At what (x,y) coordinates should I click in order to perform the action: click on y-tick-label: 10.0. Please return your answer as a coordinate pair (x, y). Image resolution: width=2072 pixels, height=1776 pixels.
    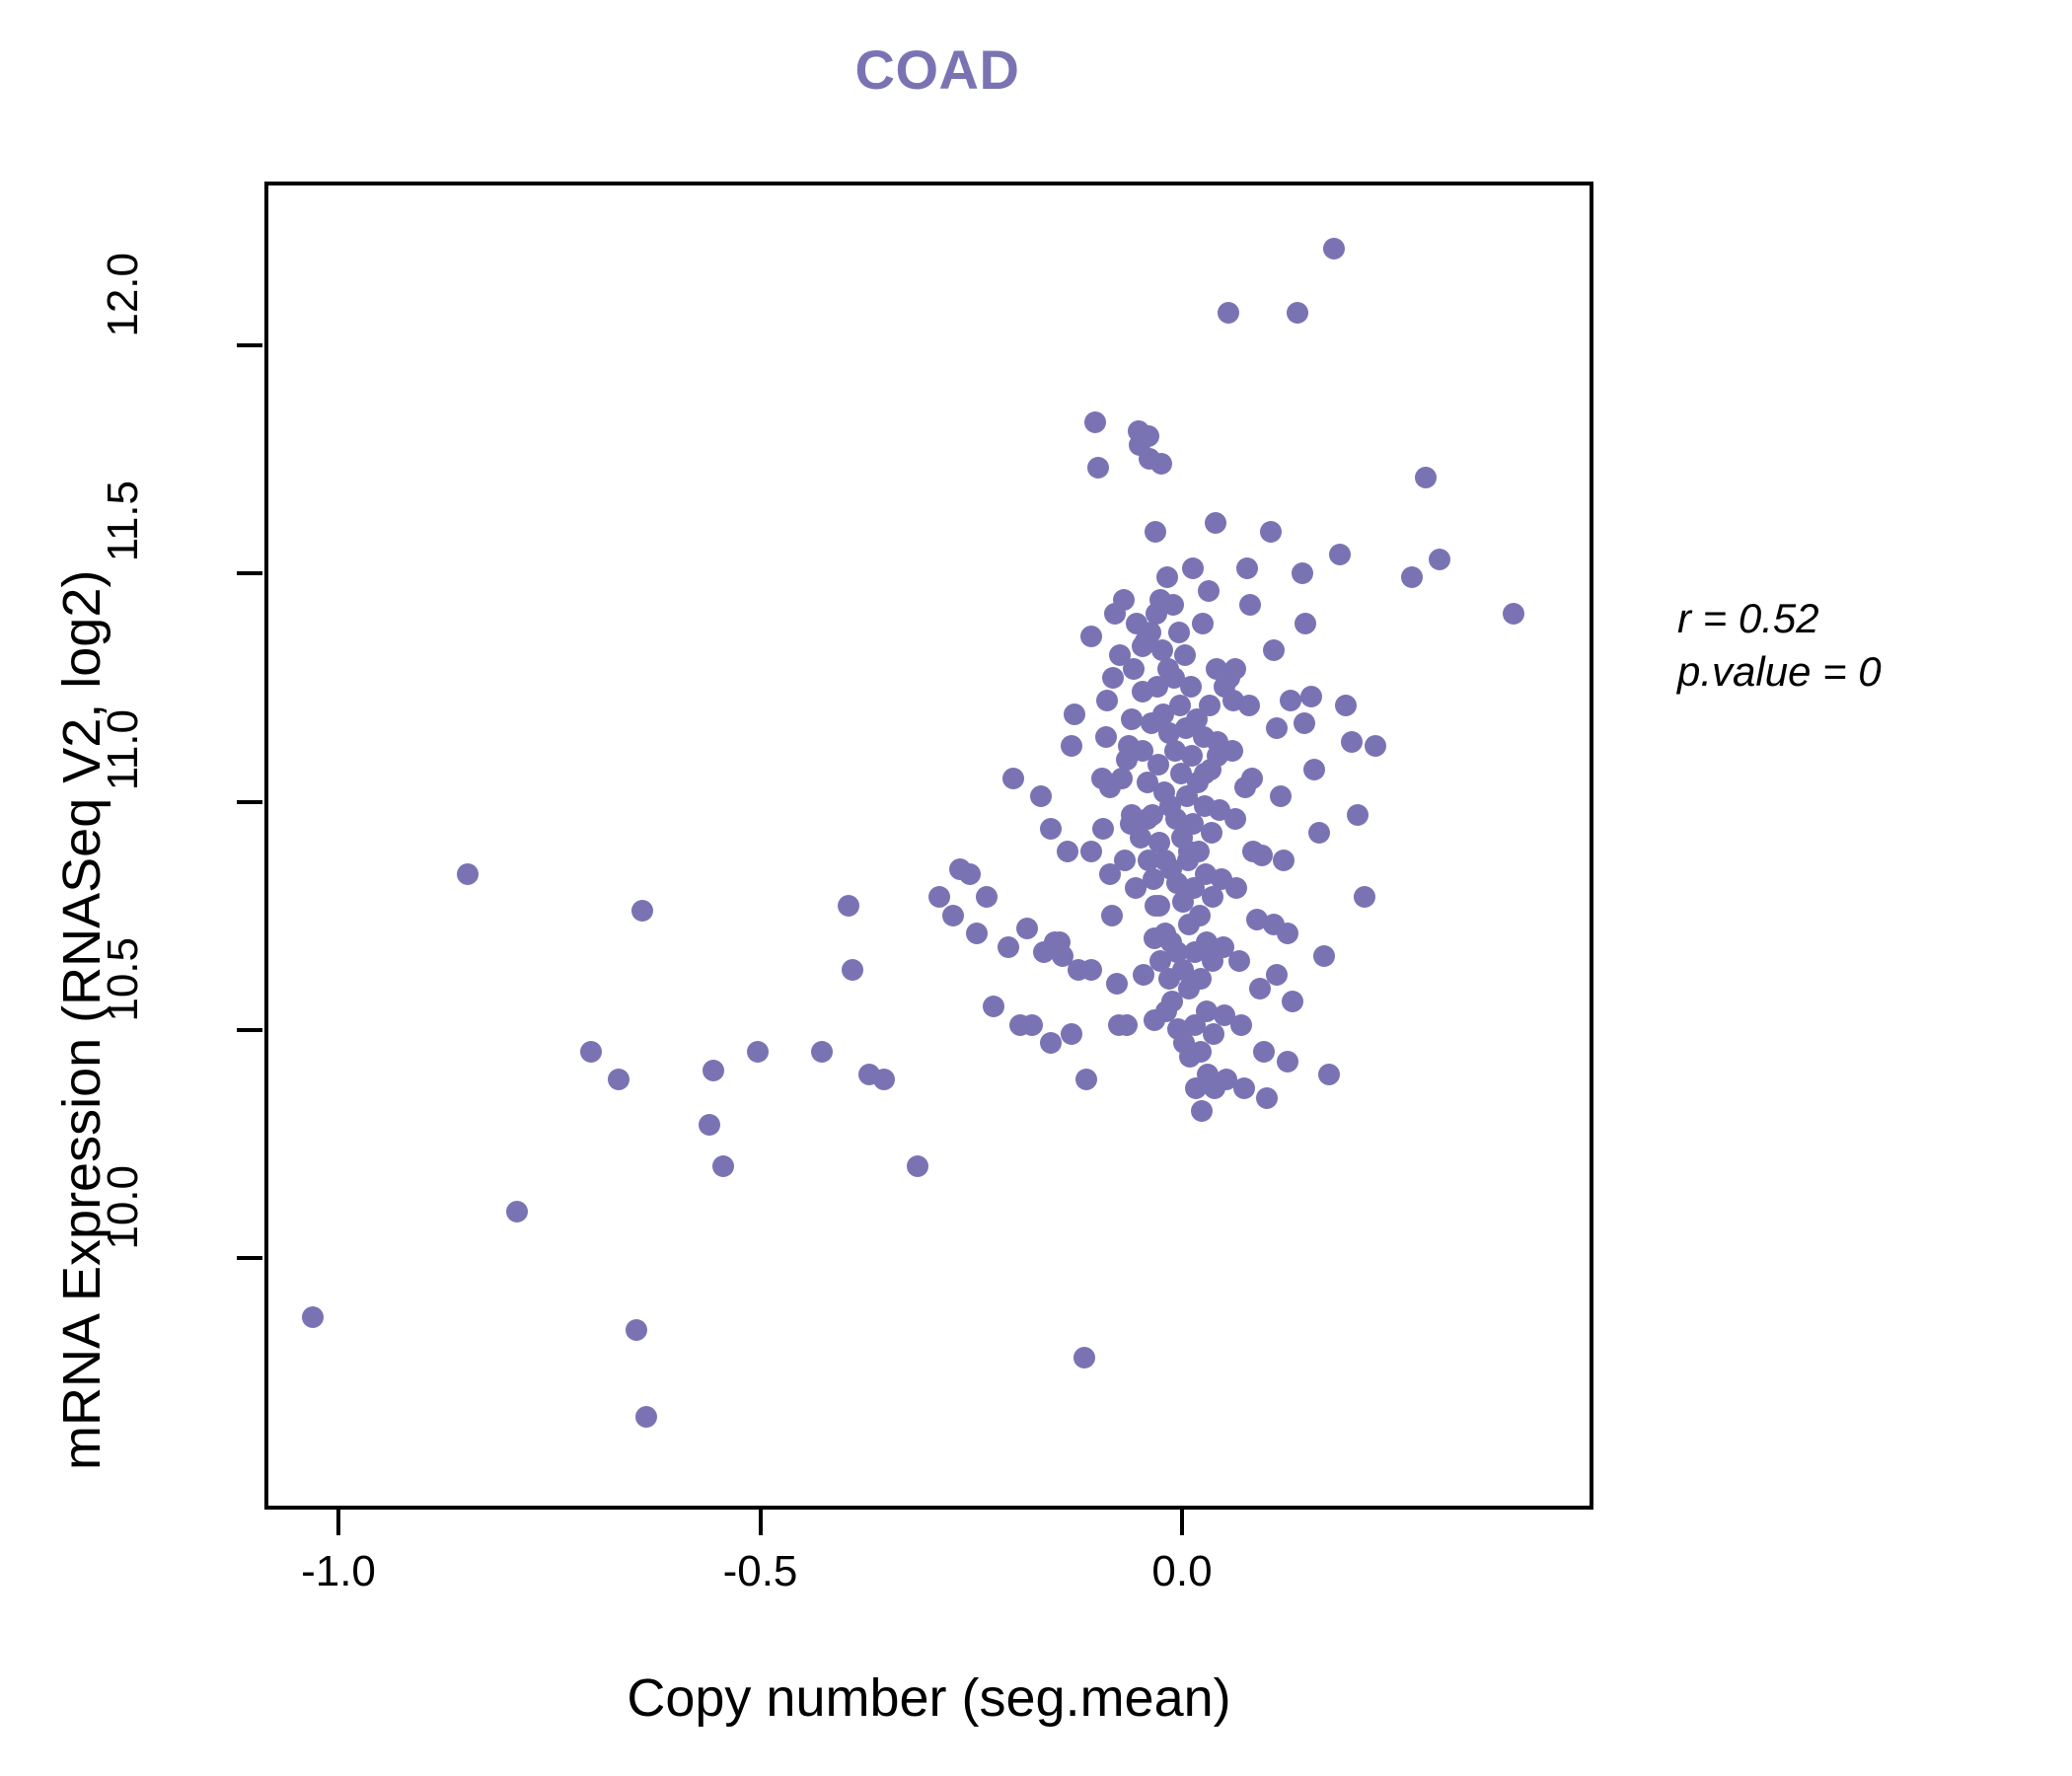
    Looking at the image, I should click on (123, 1208).